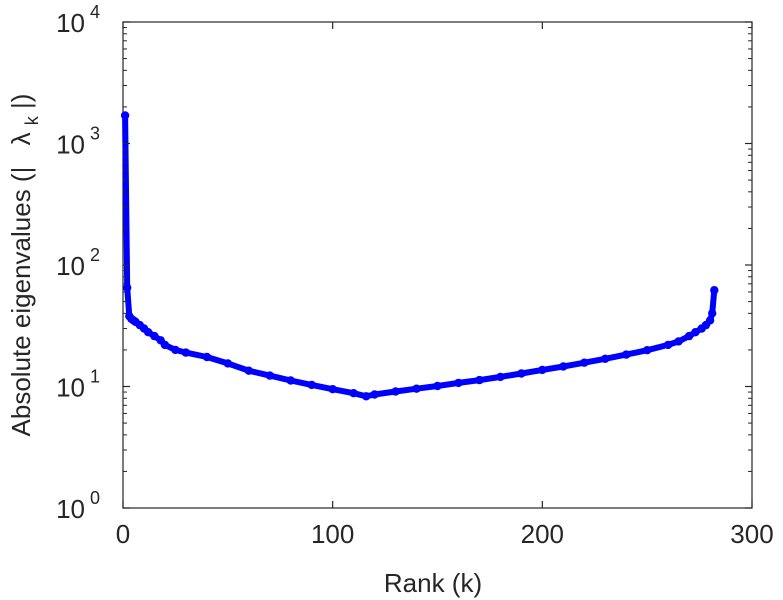  I want to click on y-tick-exponent: 2, so click(92, 255).